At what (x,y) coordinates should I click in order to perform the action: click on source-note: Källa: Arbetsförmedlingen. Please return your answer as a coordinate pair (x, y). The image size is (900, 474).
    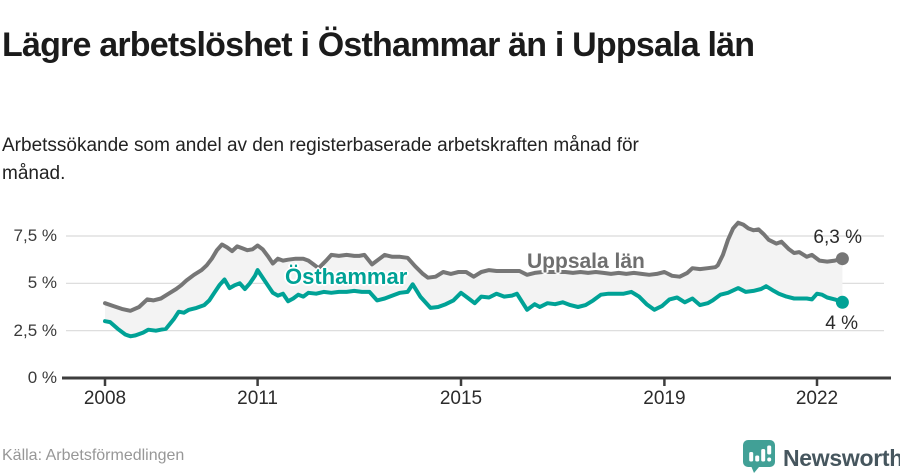
    Looking at the image, I should click on (93, 455).